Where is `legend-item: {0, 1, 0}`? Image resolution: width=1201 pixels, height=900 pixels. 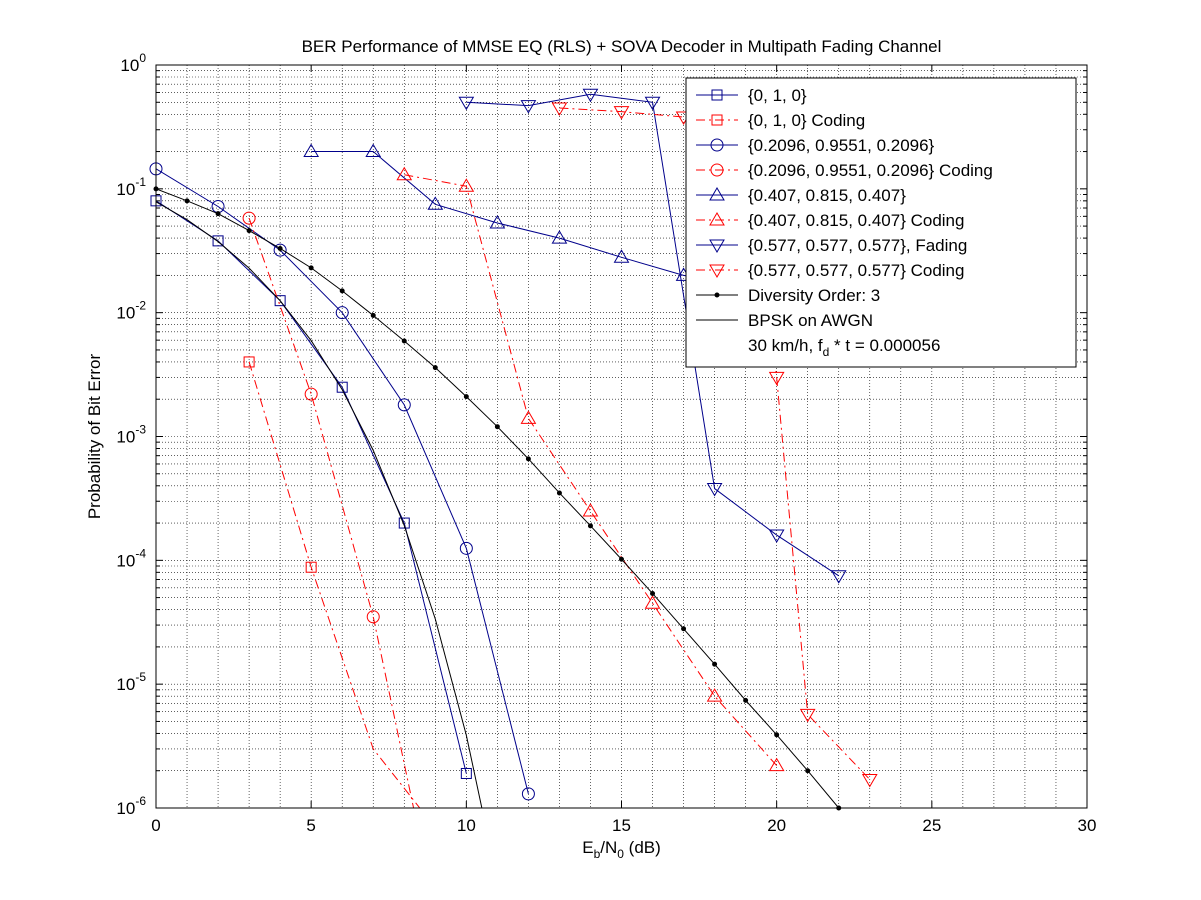 legend-item: {0, 1, 0} is located at coordinates (751, 95).